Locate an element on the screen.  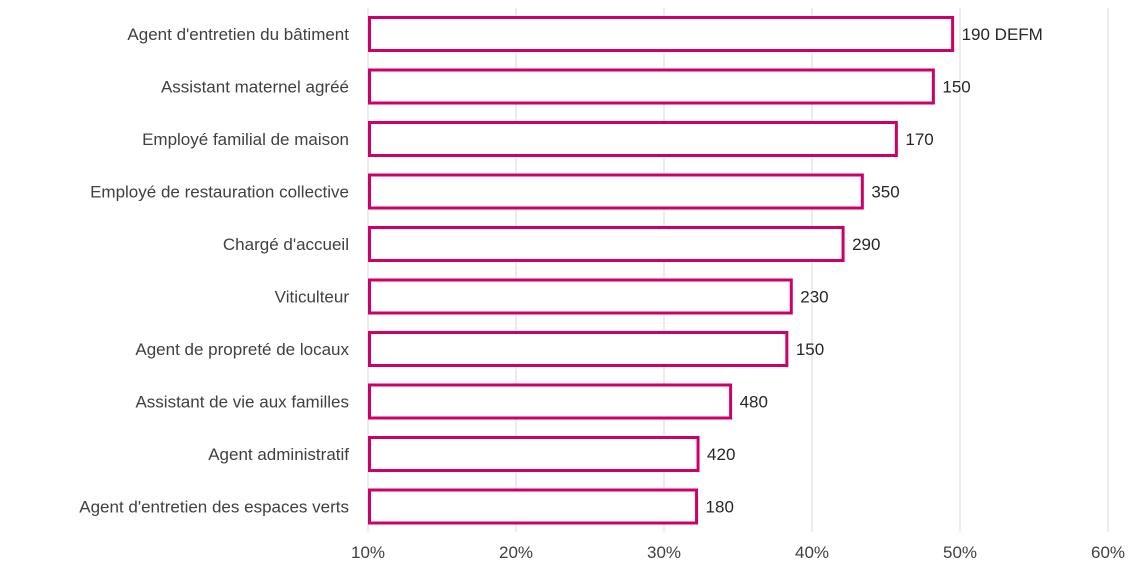
category-label: Chargé d'accueil is located at coordinates (286, 244).